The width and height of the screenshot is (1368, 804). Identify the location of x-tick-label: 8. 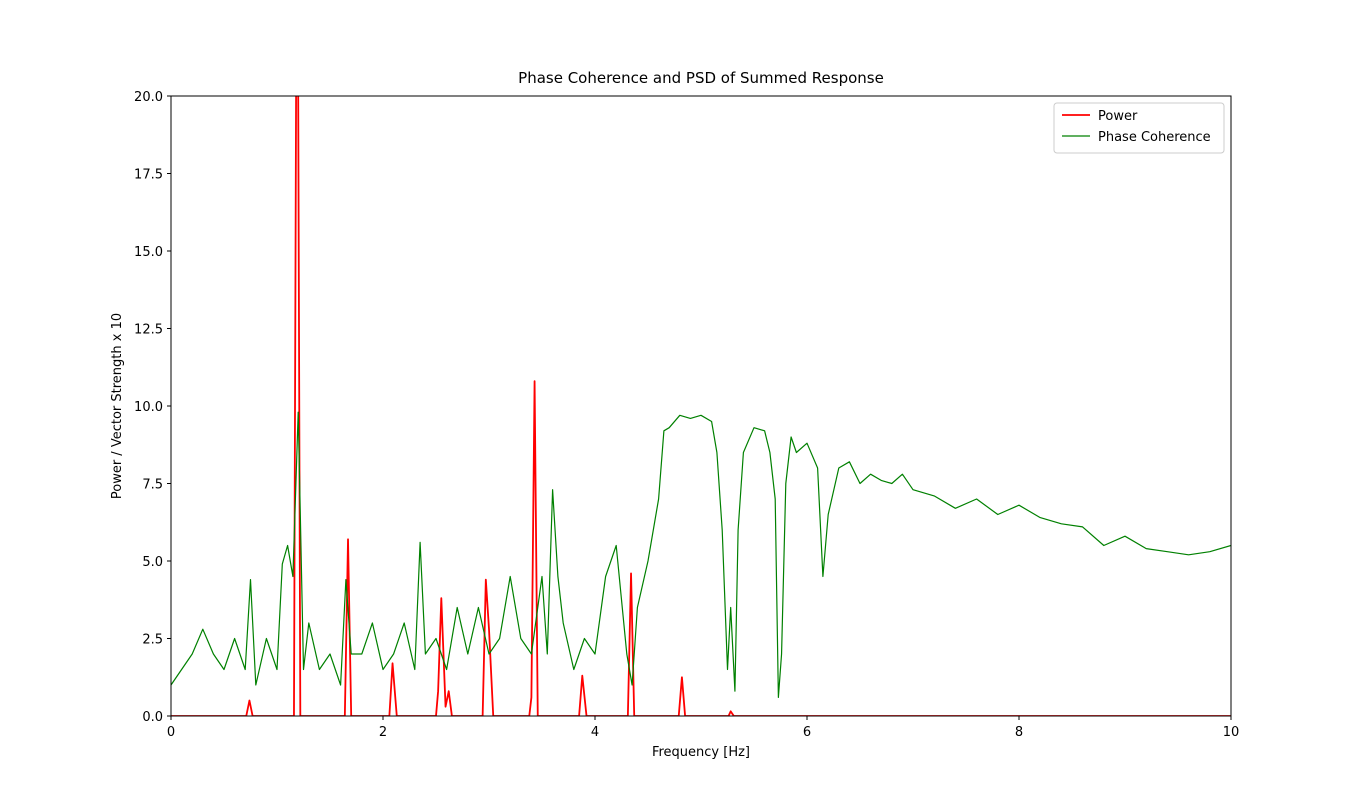
(1019, 732).